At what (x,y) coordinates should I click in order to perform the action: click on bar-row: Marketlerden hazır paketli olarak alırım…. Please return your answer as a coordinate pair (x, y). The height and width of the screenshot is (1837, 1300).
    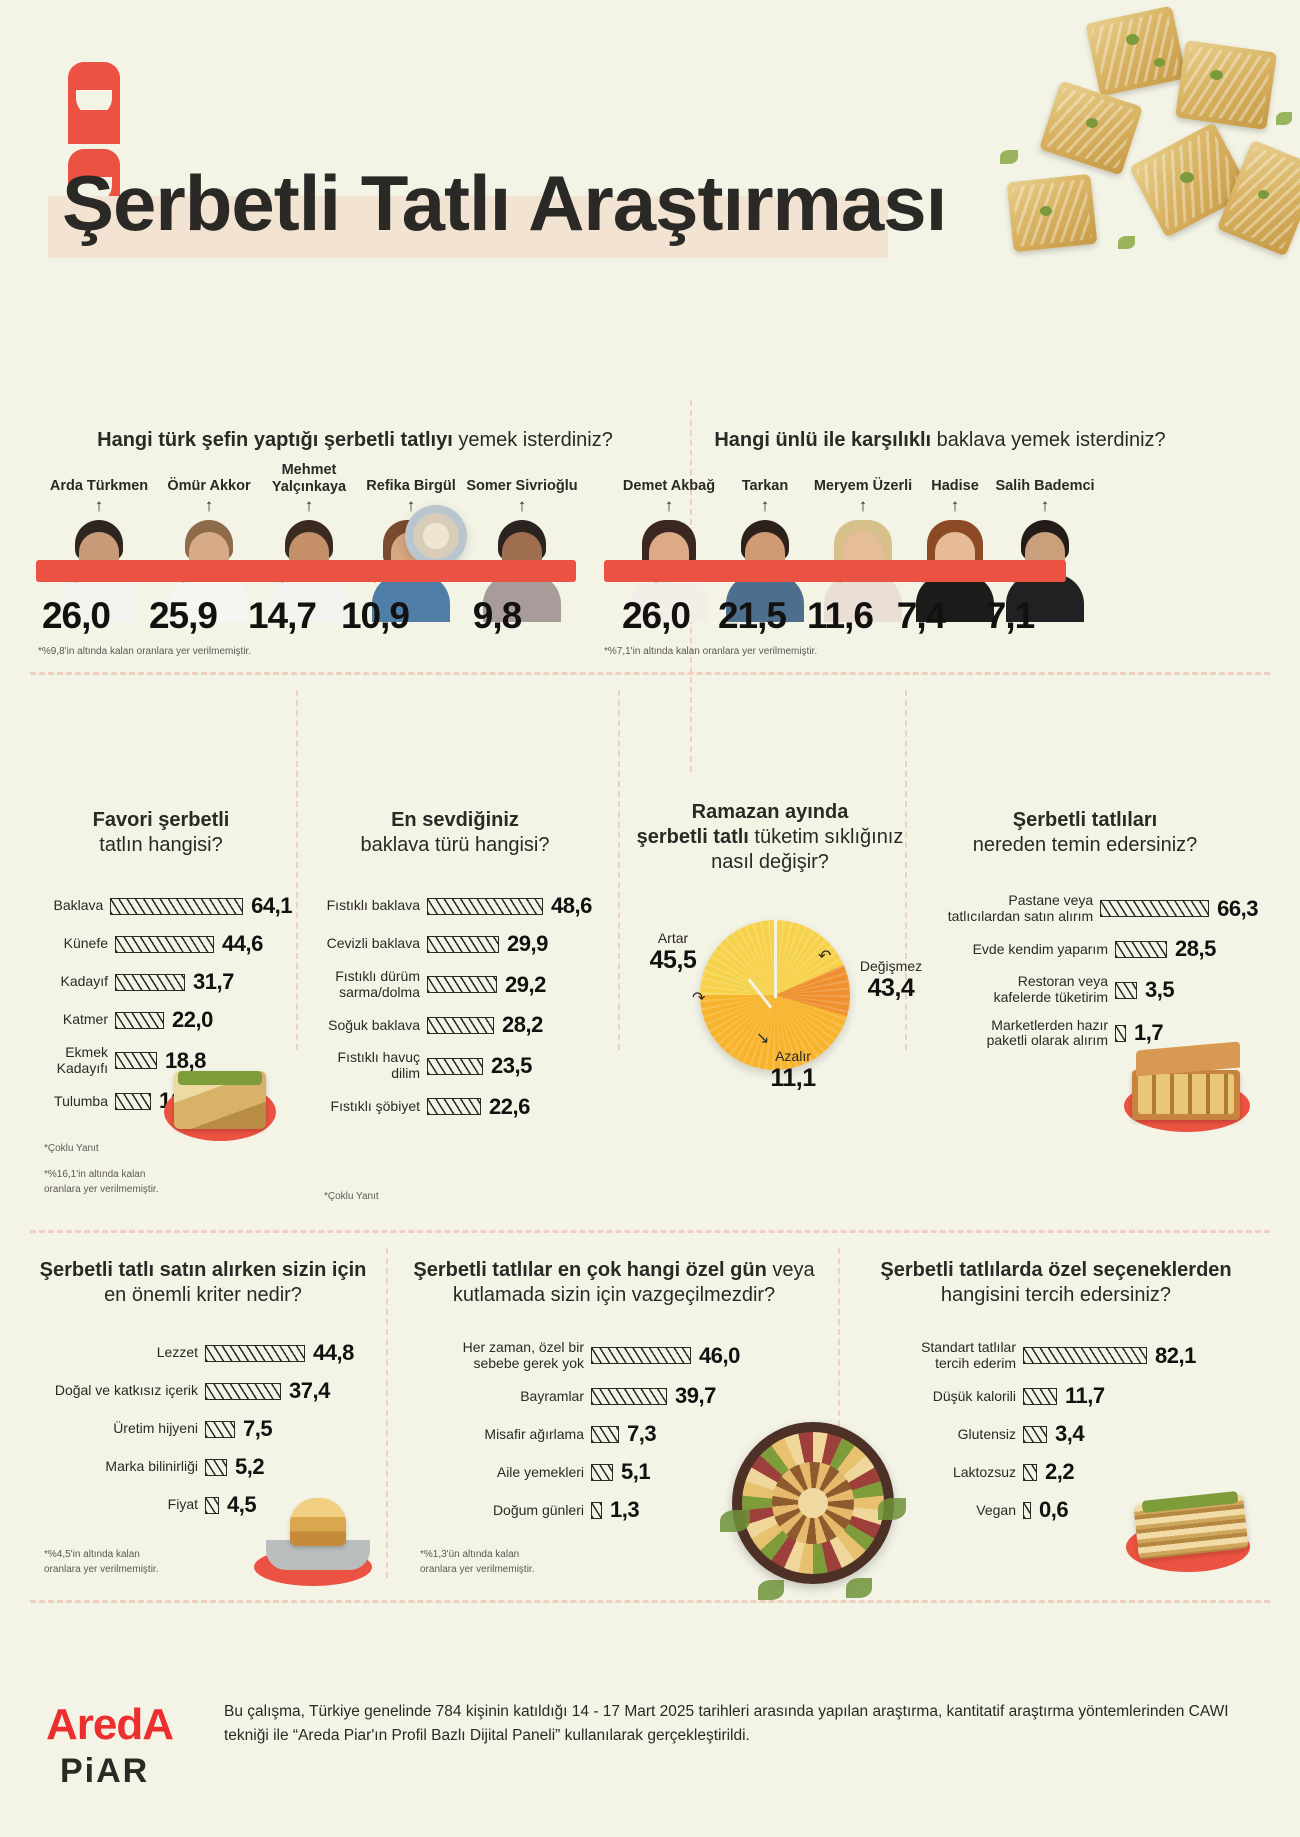
    Looking at the image, I should click on (1075, 1032).